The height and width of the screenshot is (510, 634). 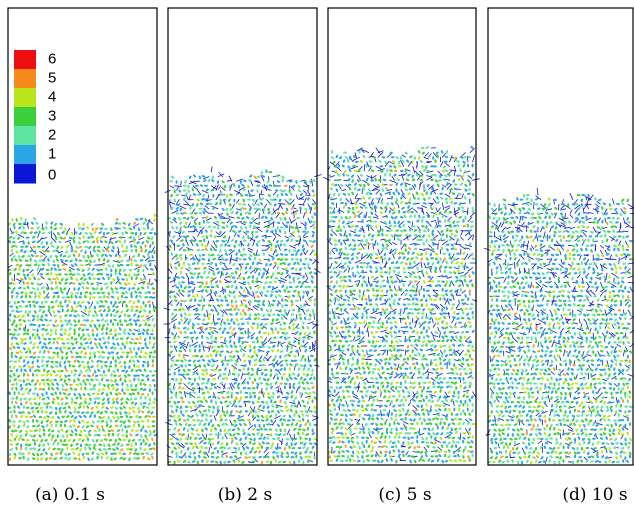 I want to click on caption: (a) 0.1 s, so click(x=70, y=495).